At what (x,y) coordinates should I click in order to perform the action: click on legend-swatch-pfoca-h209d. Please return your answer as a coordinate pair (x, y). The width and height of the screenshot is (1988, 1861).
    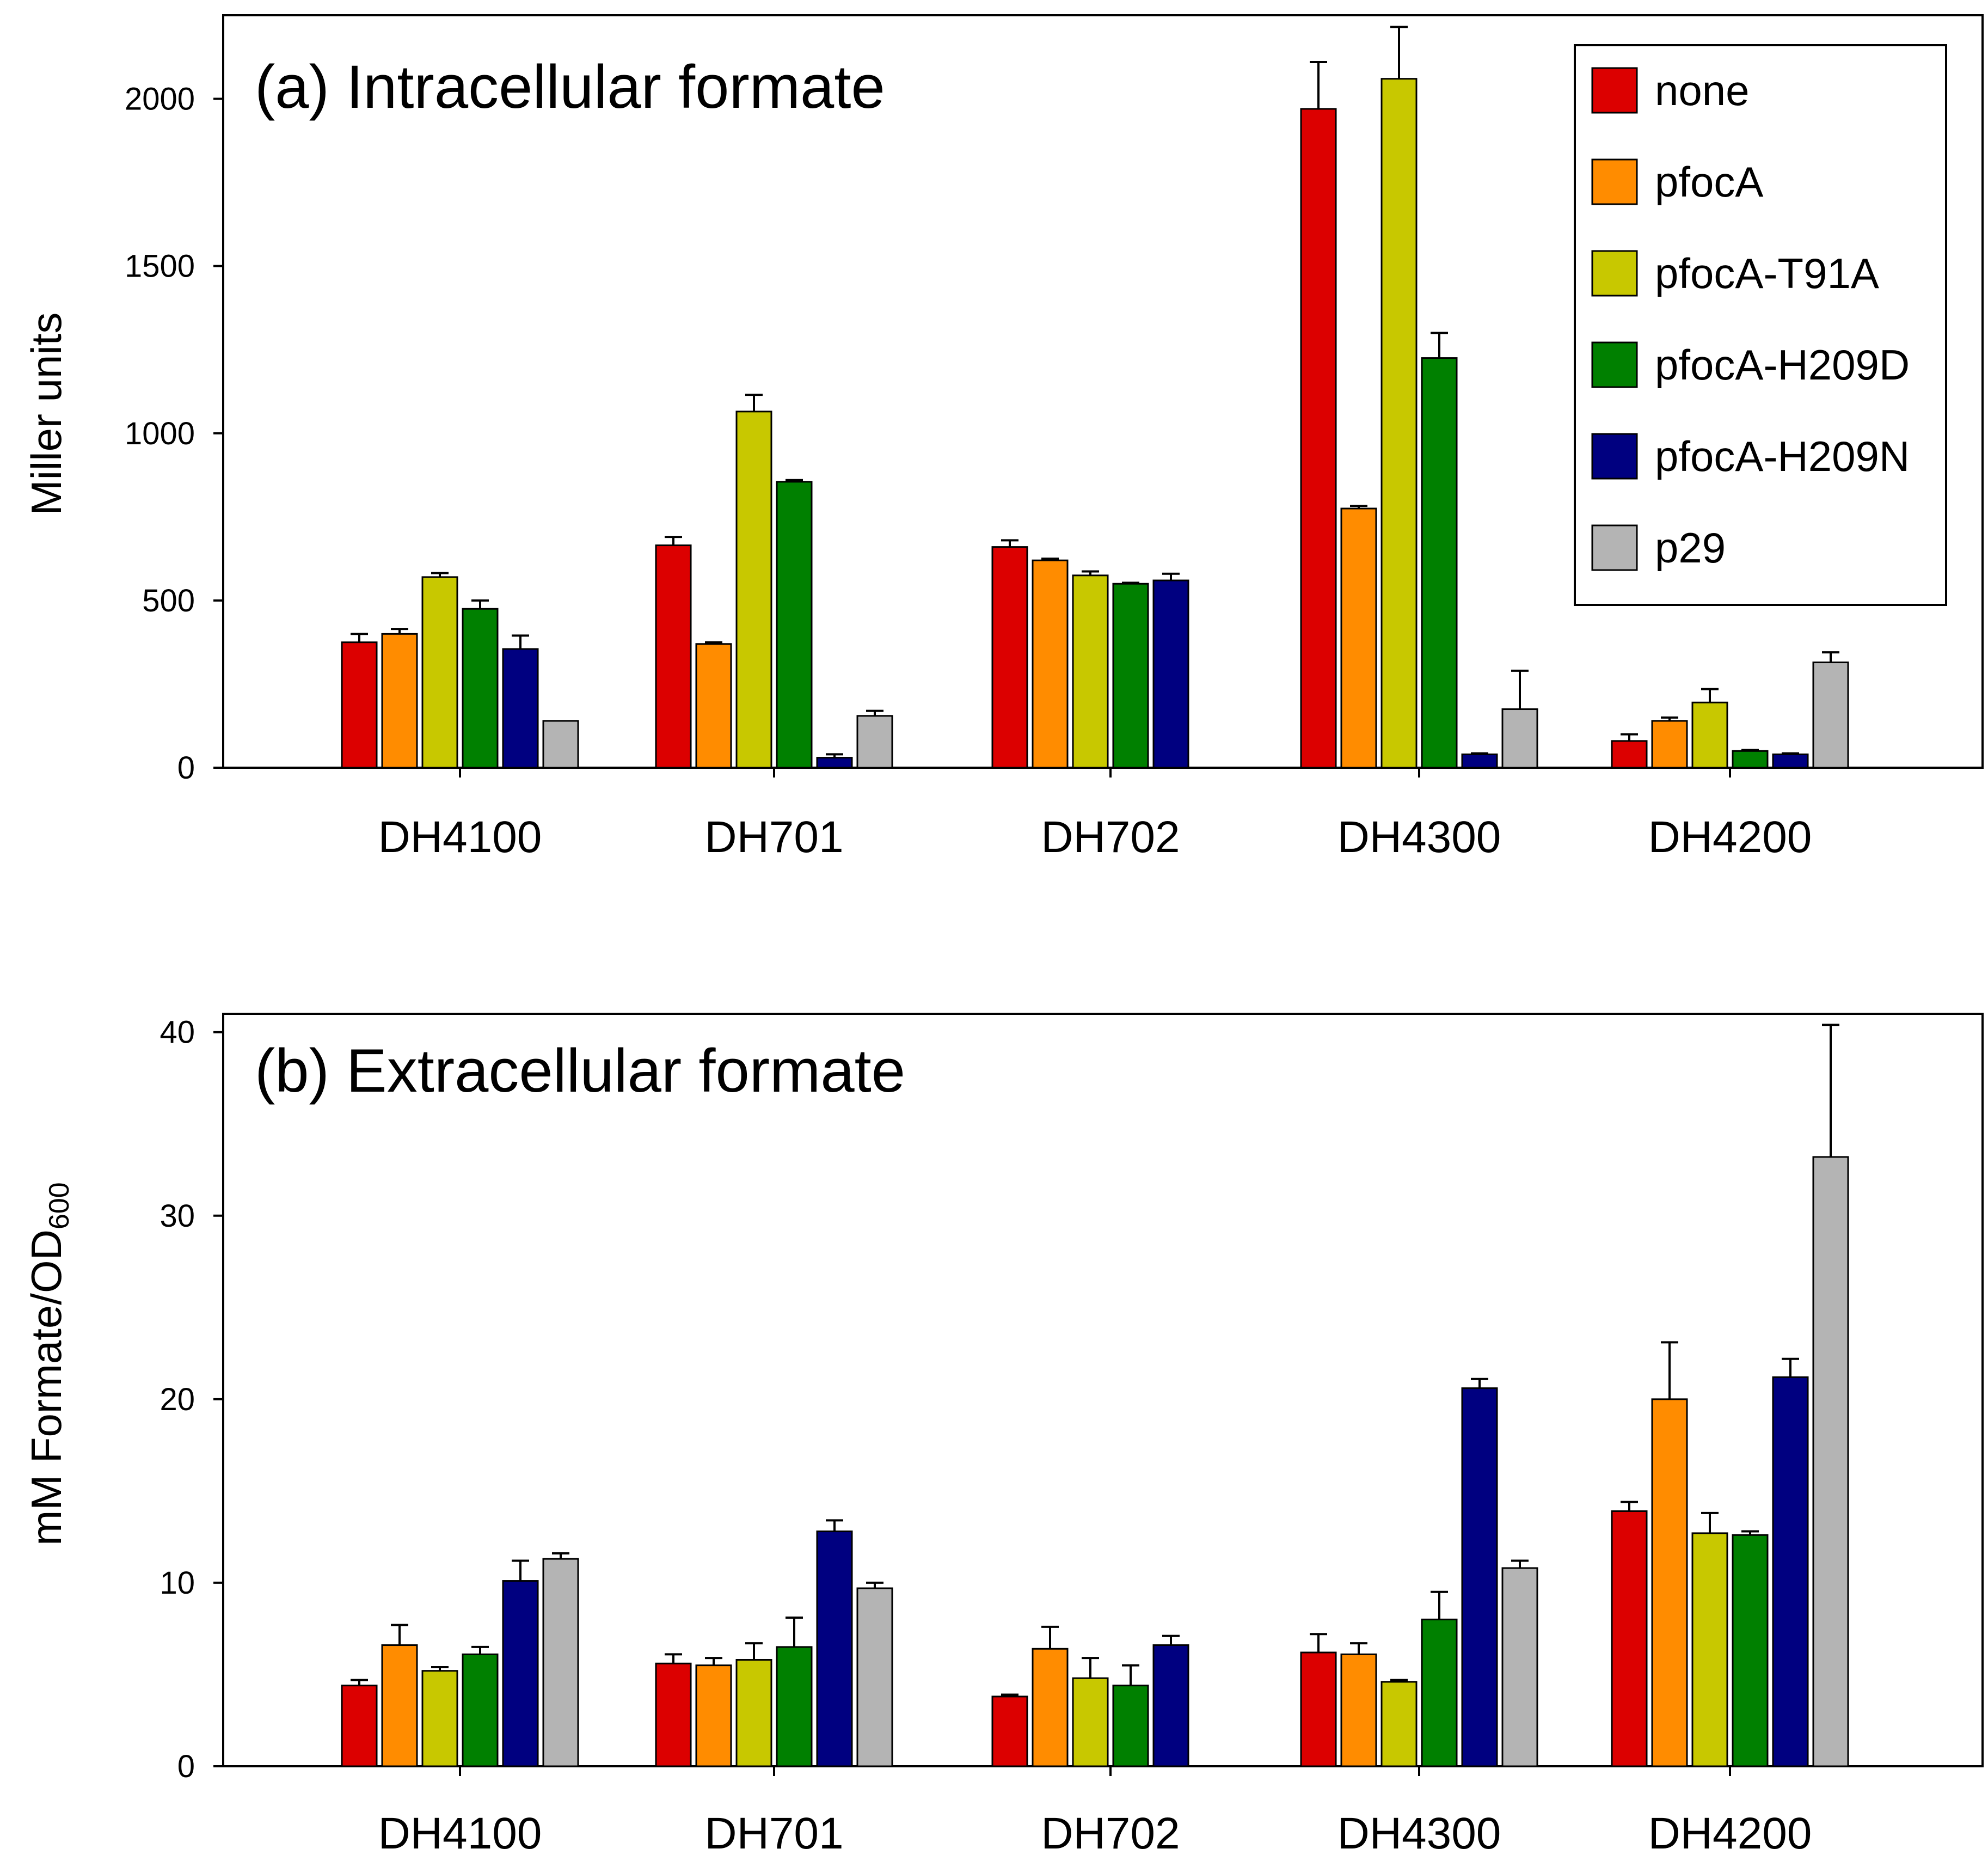
    Looking at the image, I should click on (1614, 364).